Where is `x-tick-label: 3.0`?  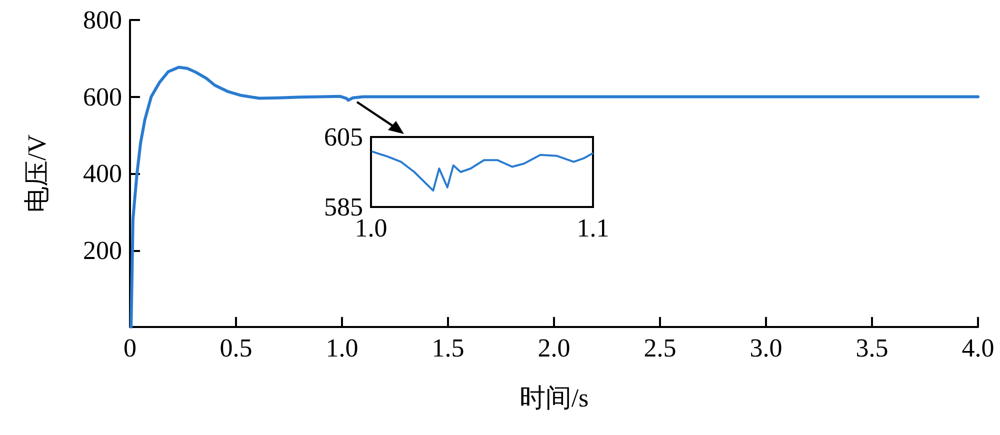 x-tick-label: 3.0 is located at coordinates (766, 348).